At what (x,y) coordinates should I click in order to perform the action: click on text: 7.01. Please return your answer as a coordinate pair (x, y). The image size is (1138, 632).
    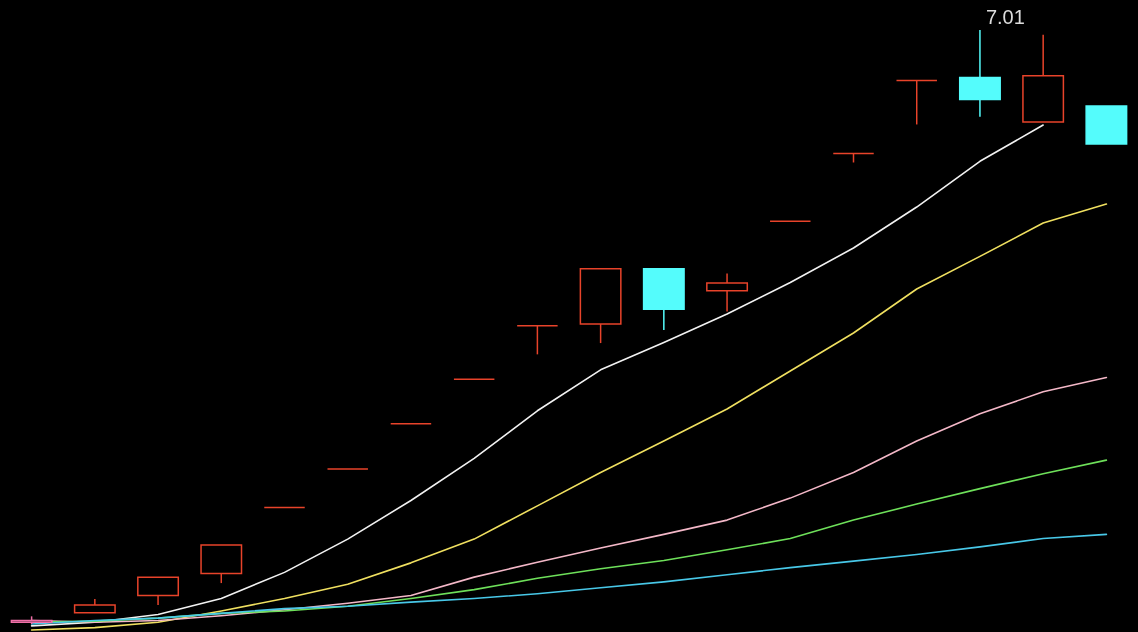
    Looking at the image, I should click on (1005, 17).